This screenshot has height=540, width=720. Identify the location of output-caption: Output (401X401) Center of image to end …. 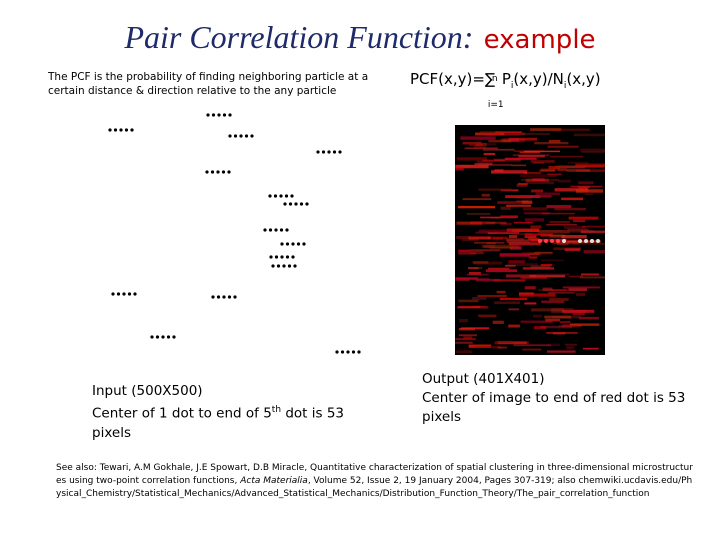
(569, 398).